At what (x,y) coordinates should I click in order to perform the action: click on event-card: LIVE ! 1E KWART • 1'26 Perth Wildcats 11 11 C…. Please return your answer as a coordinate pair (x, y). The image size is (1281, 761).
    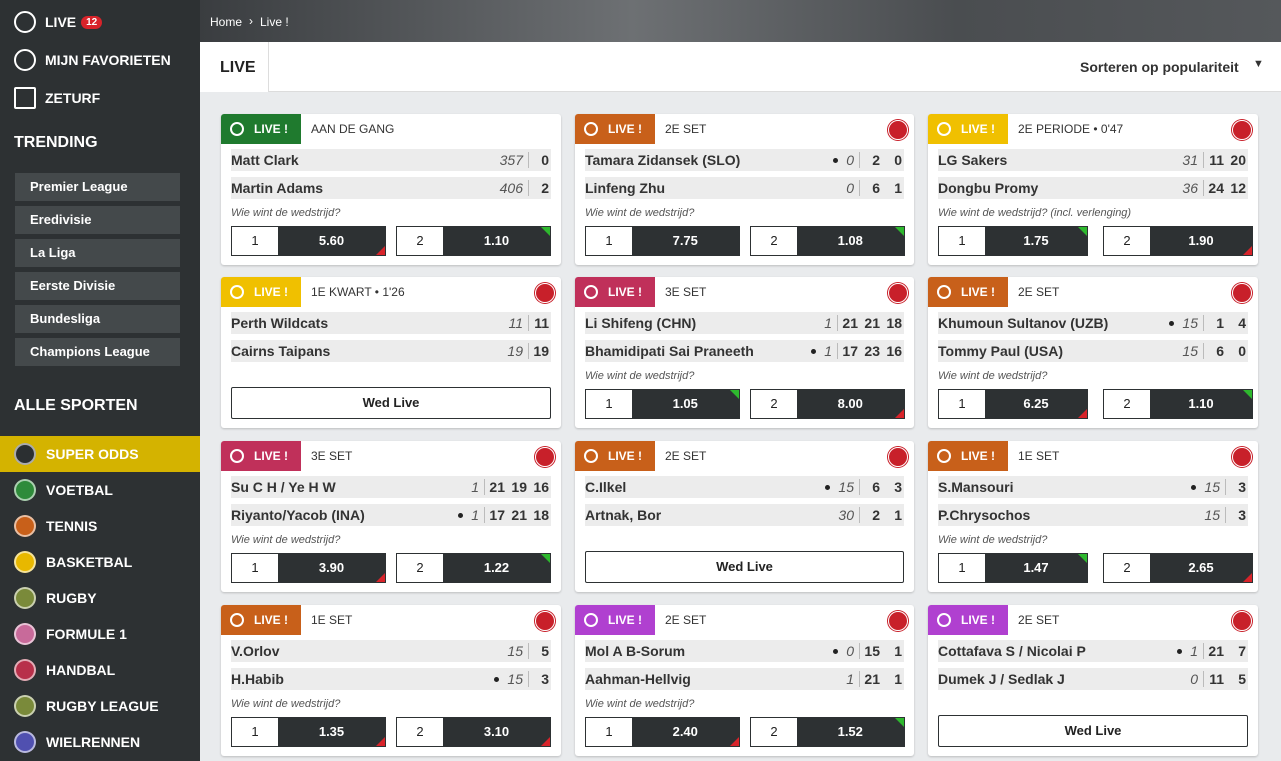
    Looking at the image, I should click on (391, 352).